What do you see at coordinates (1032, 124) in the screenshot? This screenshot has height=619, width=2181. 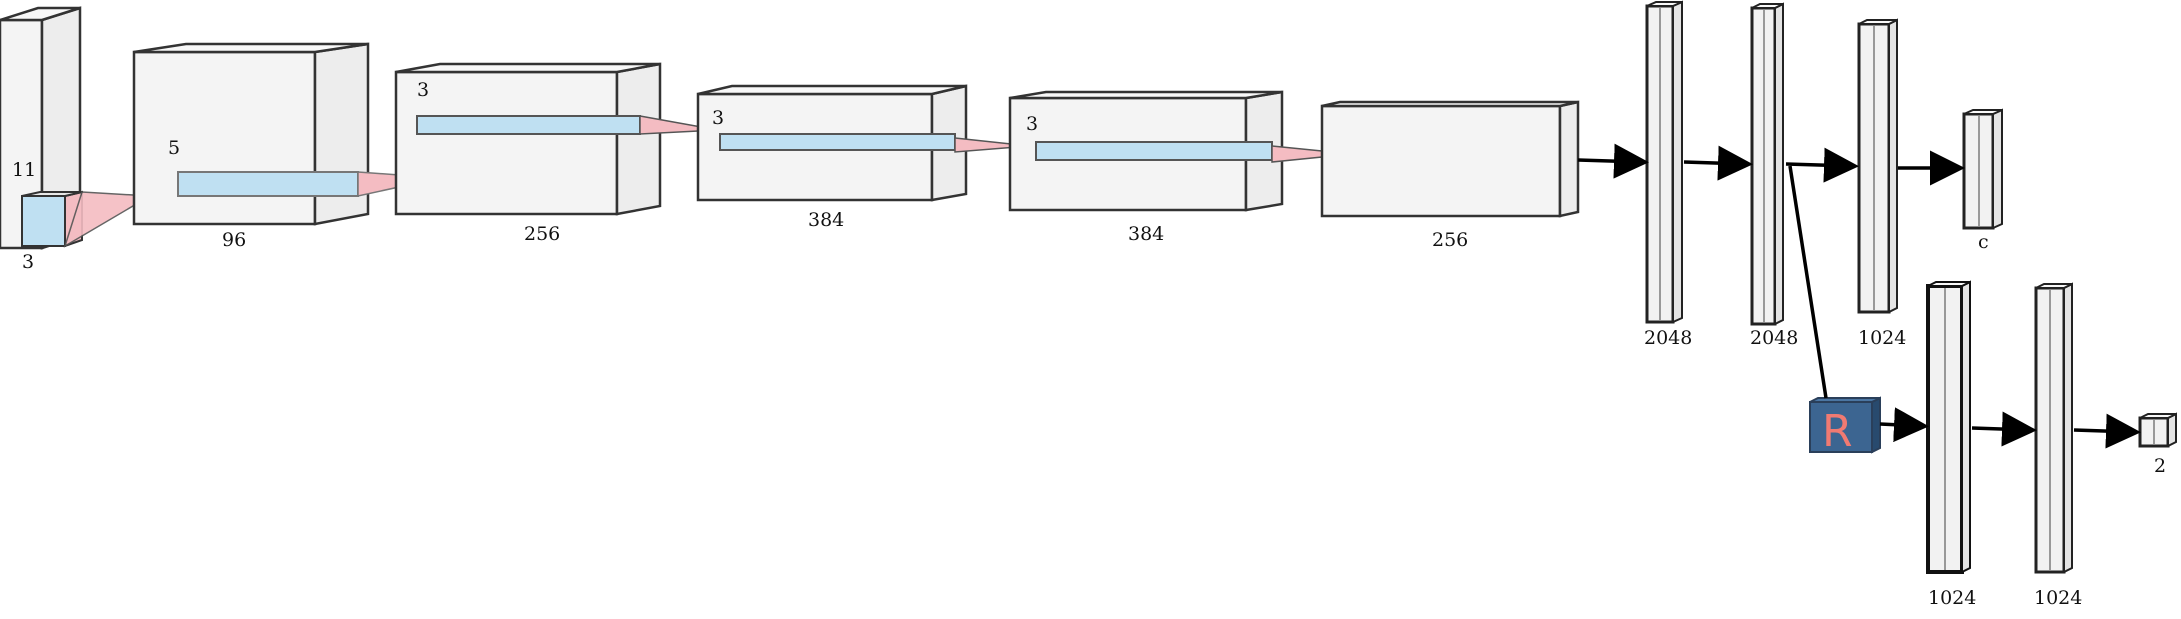 I see `conv4-kernel-label: 3` at bounding box center [1032, 124].